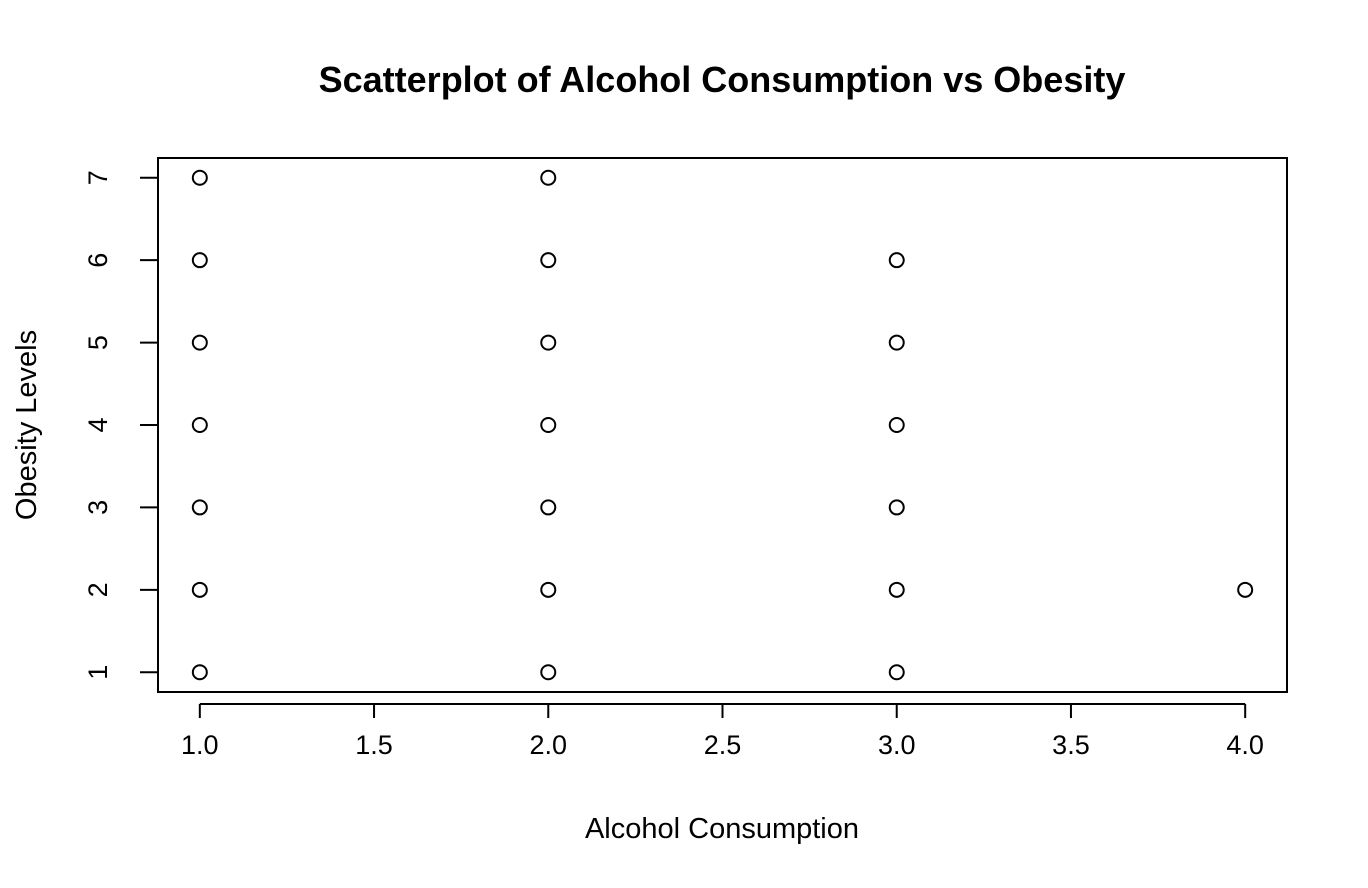  I want to click on y-axis-label: Obesity Levels, so click(27, 425).